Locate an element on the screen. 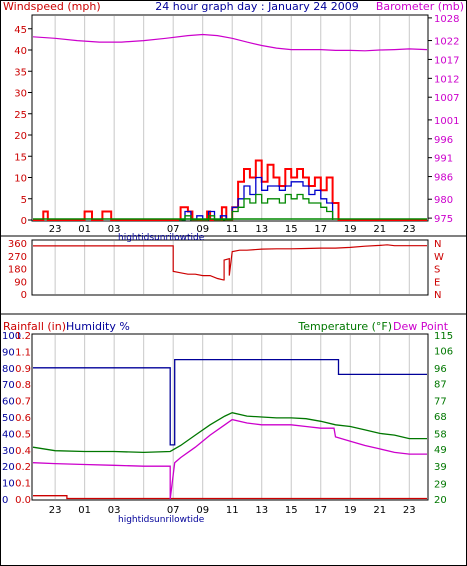  wind-x-tick-label: 13 is located at coordinates (261, 229).